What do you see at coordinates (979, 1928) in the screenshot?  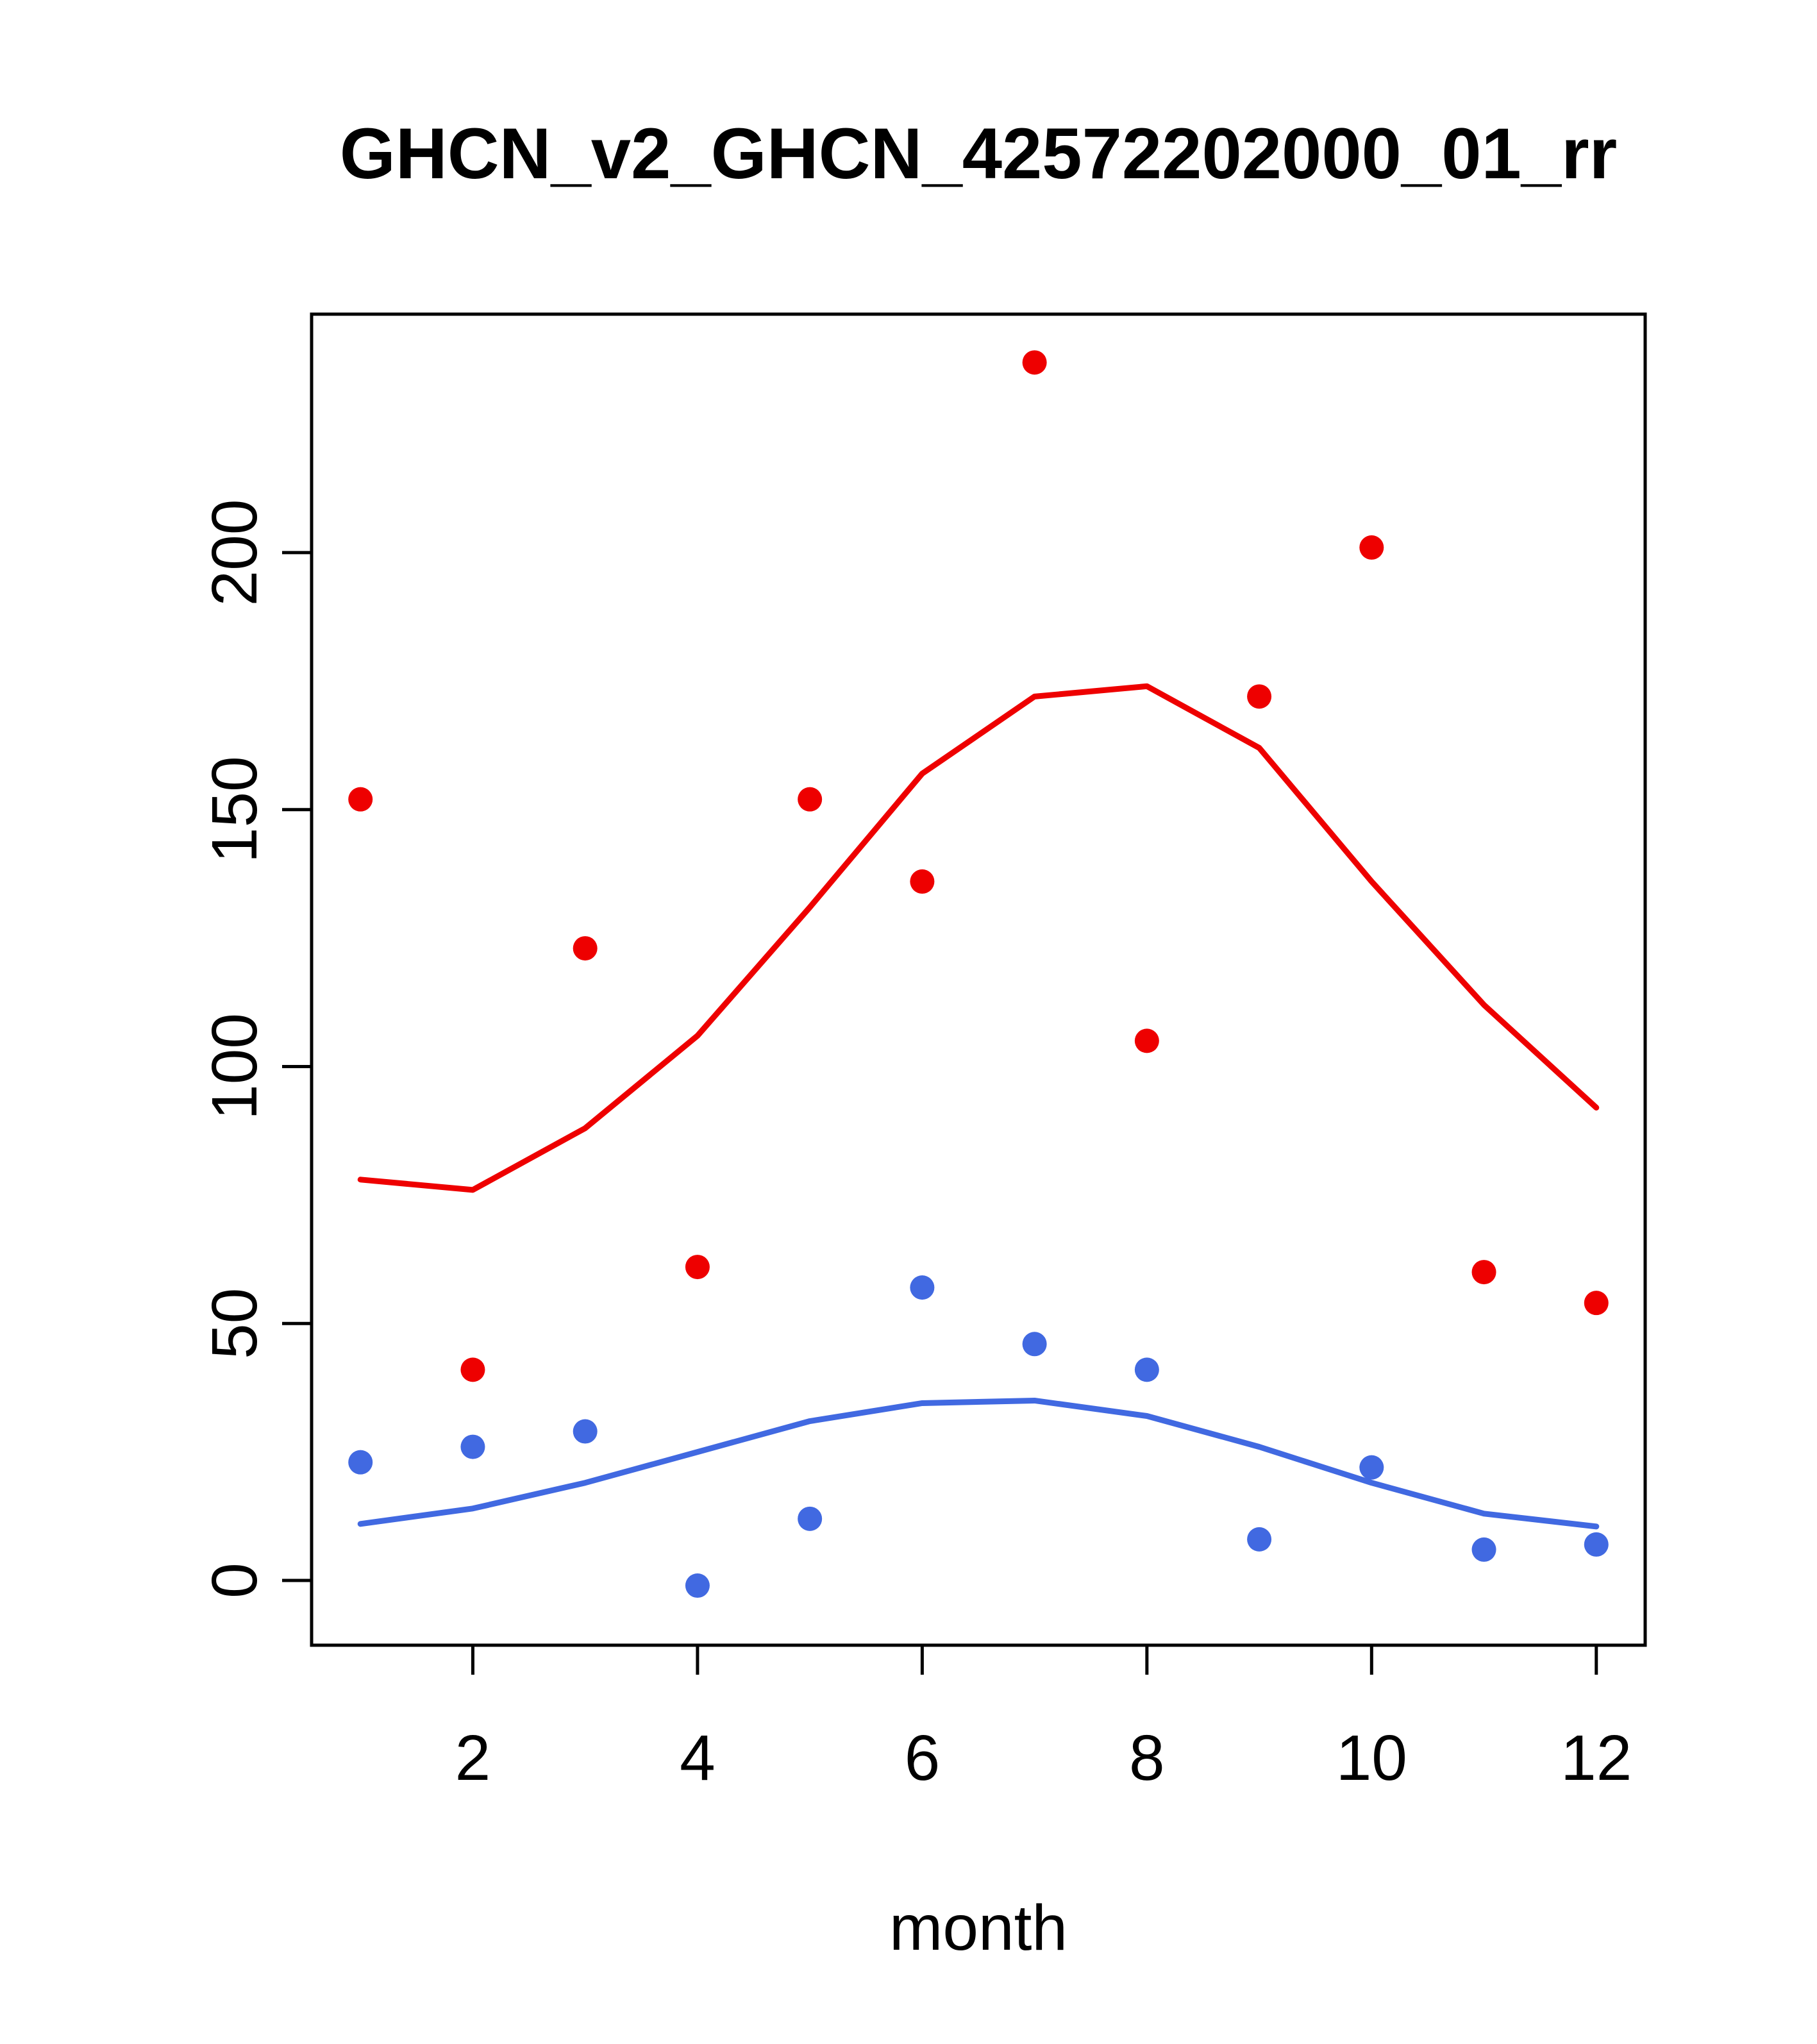 I see `x-axis-label: month` at bounding box center [979, 1928].